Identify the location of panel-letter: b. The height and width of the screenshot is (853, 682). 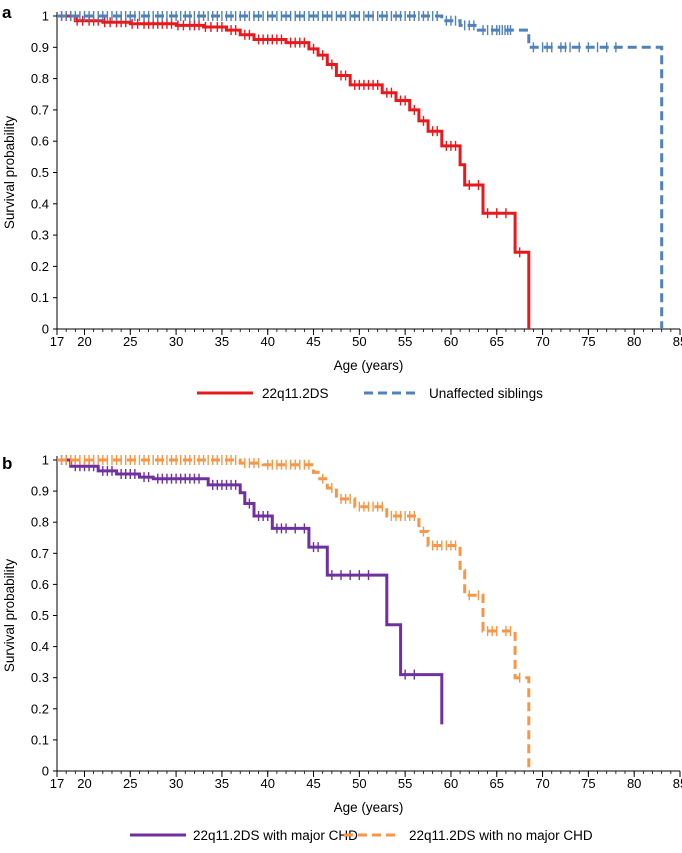
(7, 463).